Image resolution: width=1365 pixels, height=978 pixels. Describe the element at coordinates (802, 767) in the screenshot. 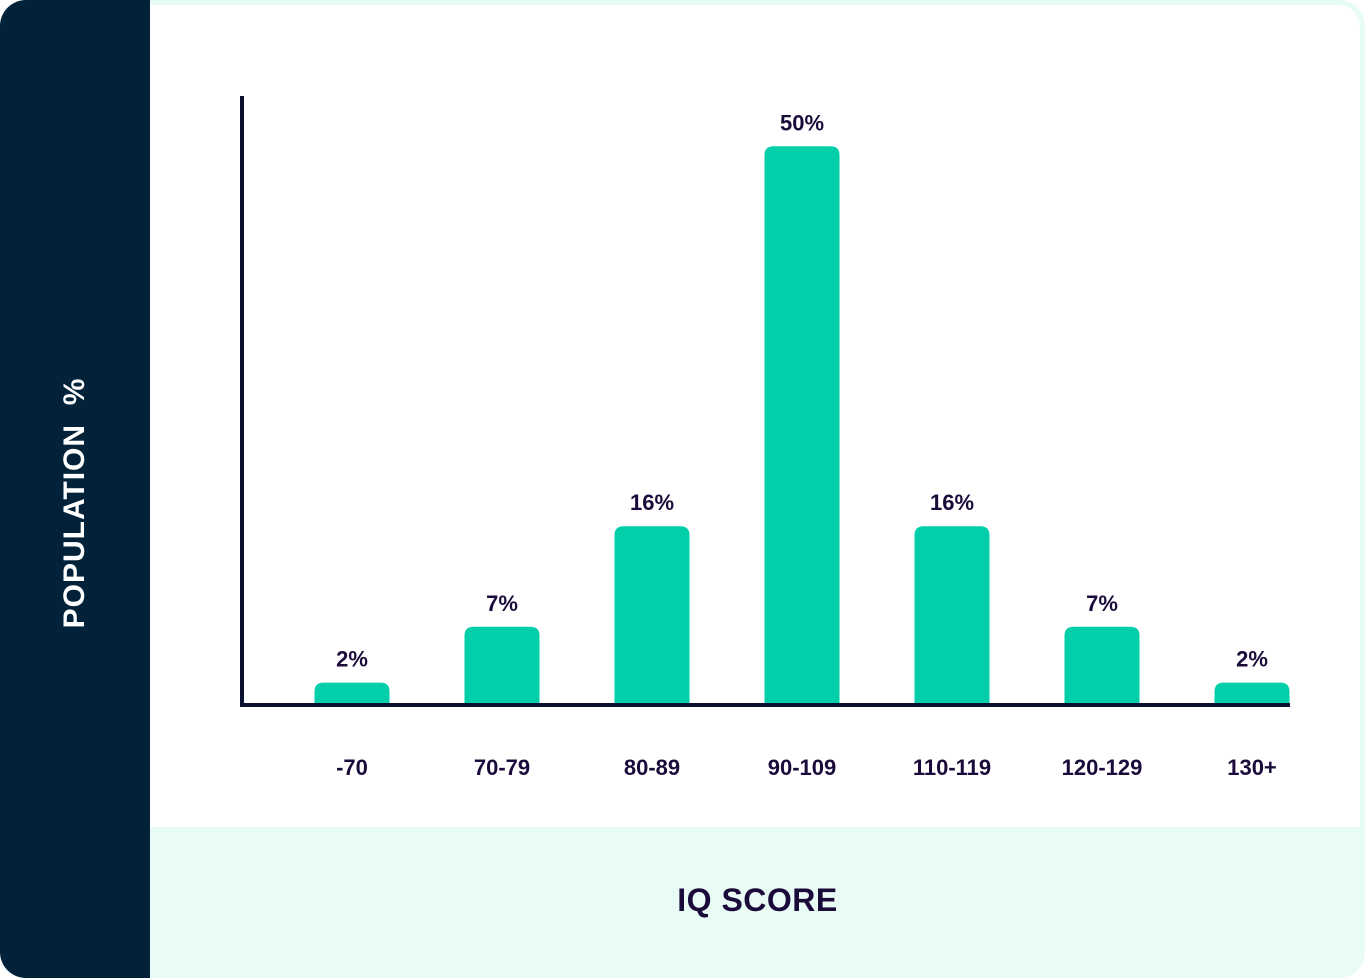

I see `x-tick-label: 90-109` at that location.